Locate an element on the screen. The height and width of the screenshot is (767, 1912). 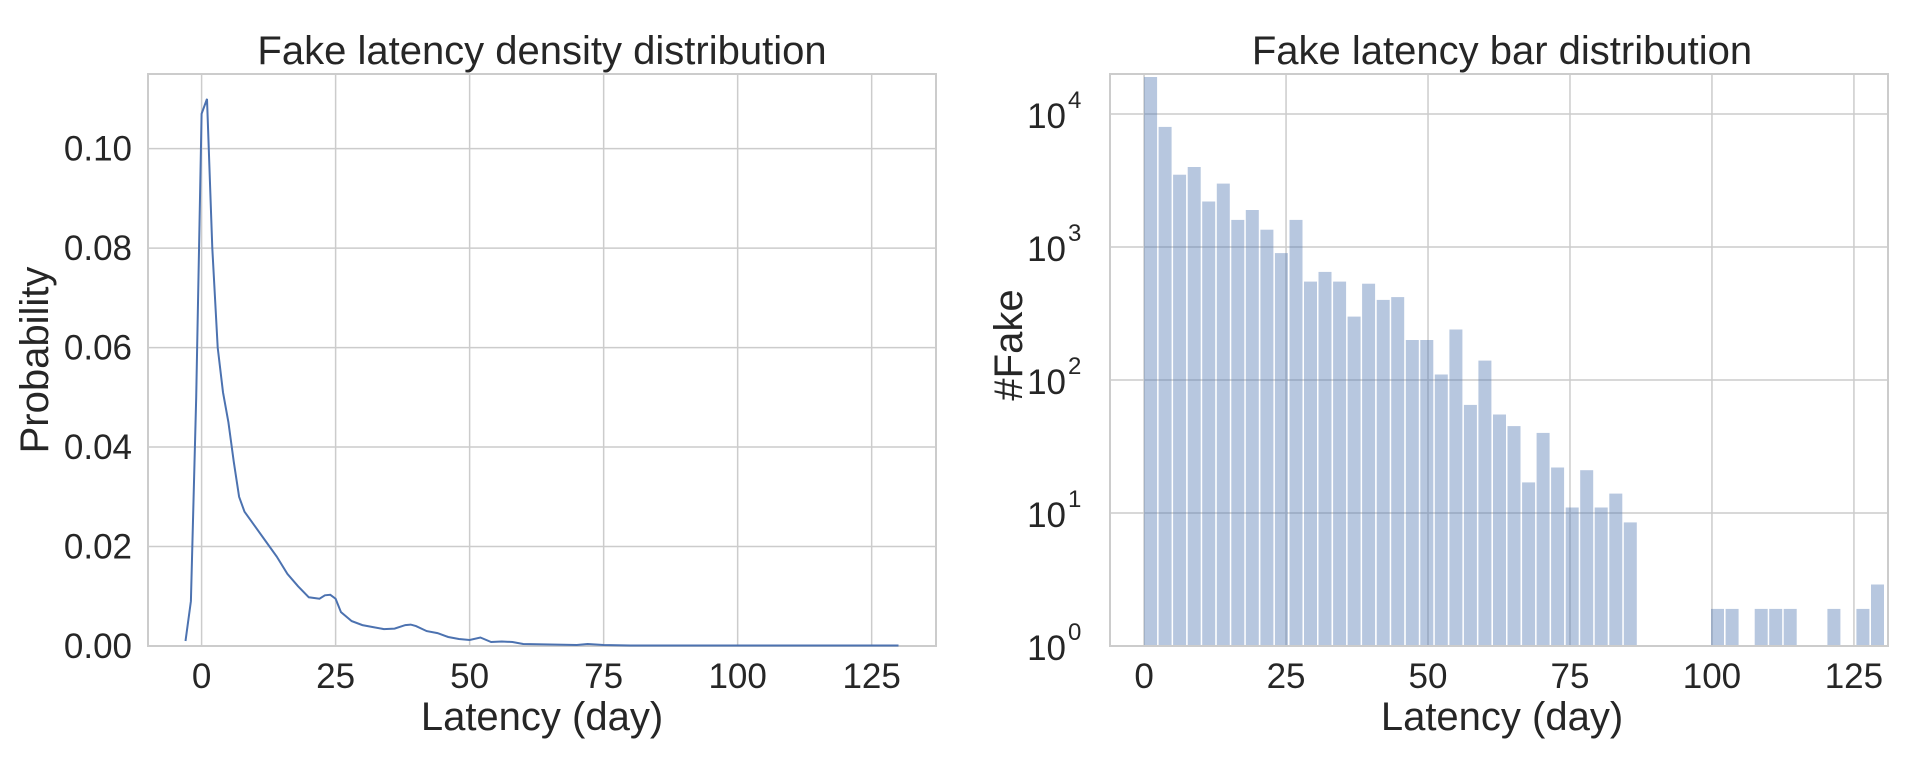
bar-x-tick-label: 25 is located at coordinates (1286, 676).